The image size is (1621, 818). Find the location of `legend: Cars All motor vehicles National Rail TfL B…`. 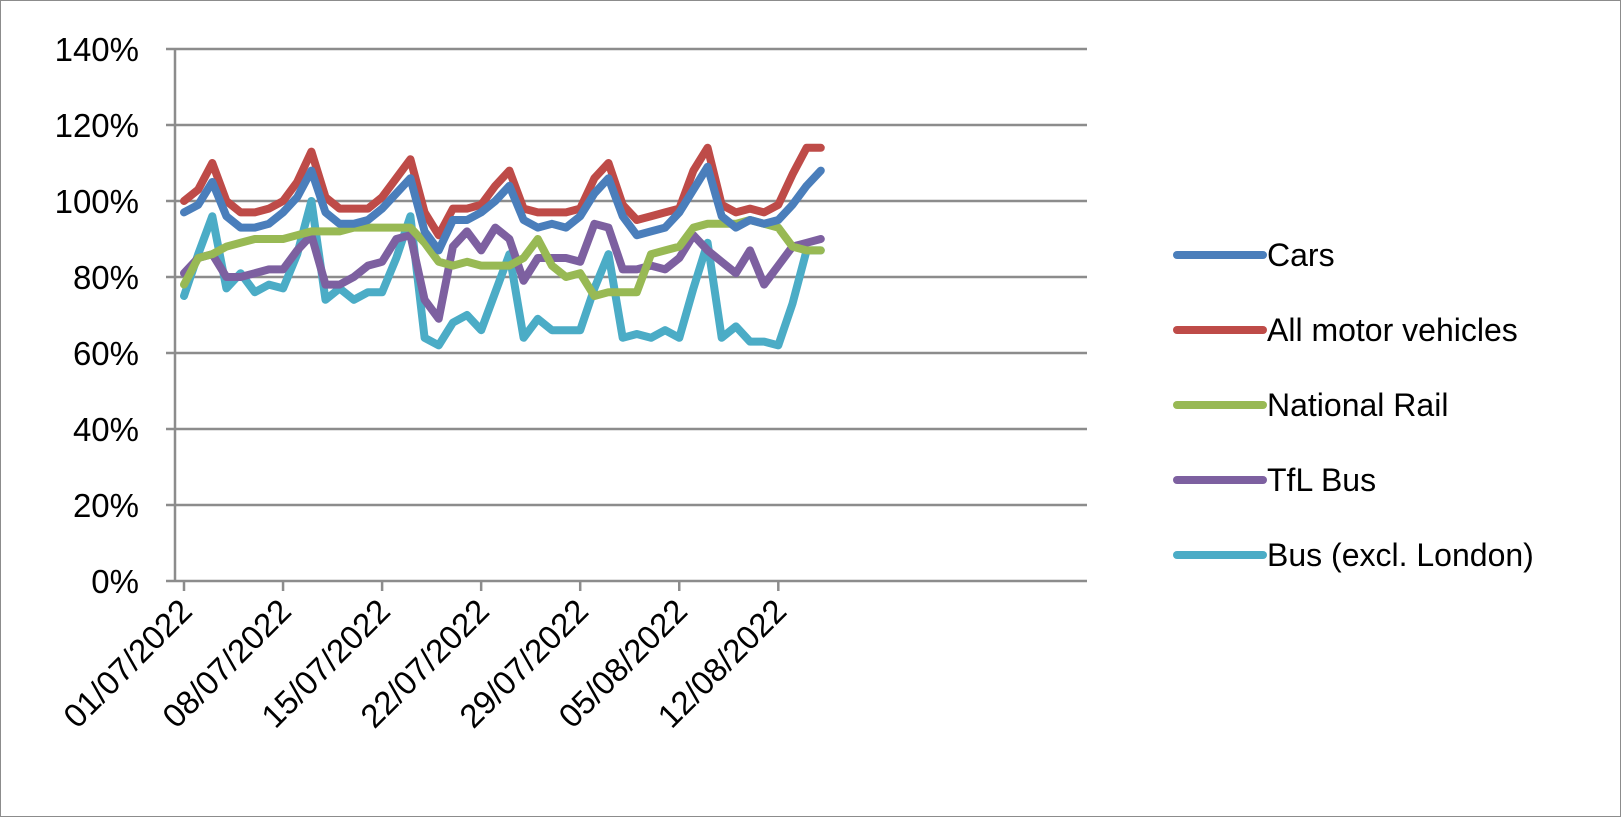

legend: Cars All motor vehicles National Rail TfL B… is located at coordinates (1353, 405).